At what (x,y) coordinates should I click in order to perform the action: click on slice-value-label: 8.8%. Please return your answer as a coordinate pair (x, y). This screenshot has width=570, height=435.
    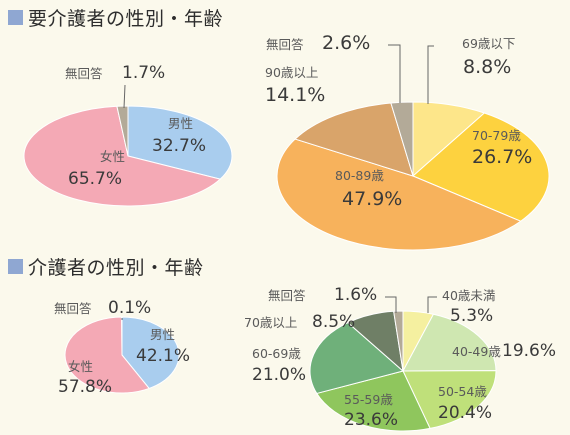
    Looking at the image, I should click on (487, 67).